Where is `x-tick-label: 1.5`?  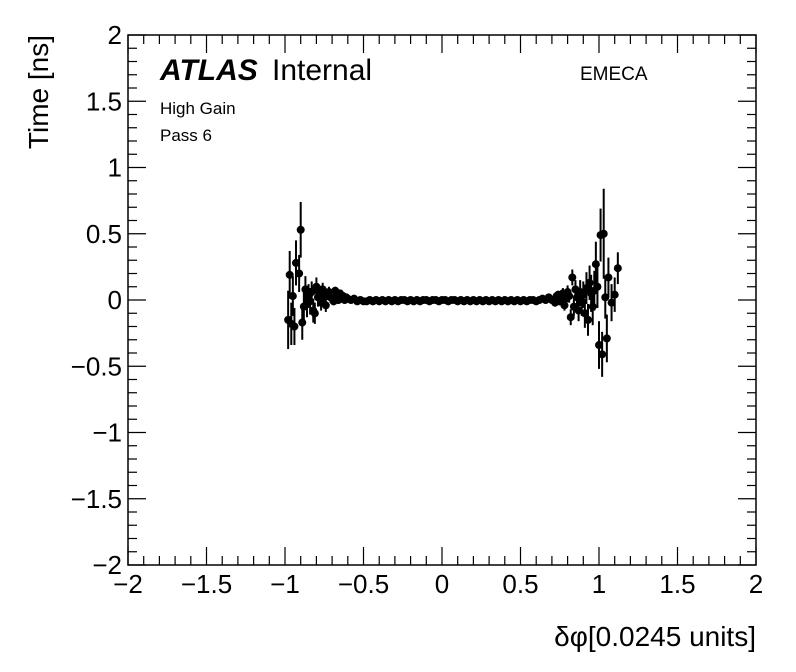
x-tick-label: 1.5 is located at coordinates (677, 584).